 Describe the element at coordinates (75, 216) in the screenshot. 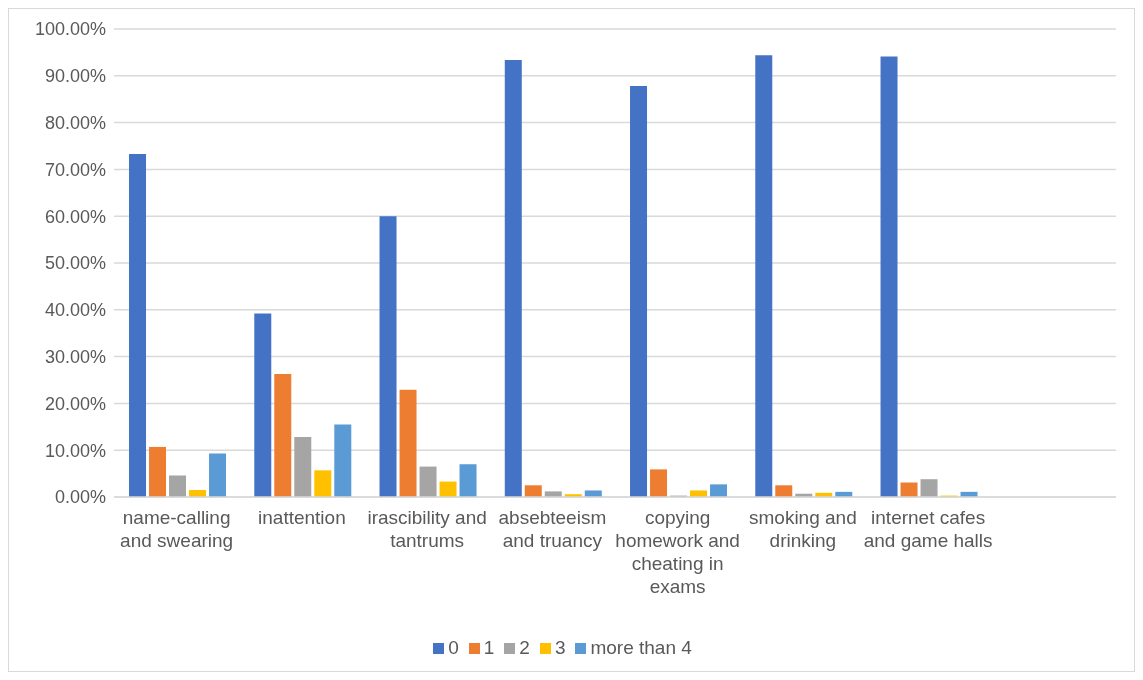

I see `y-tick-label: 60.00%` at that location.